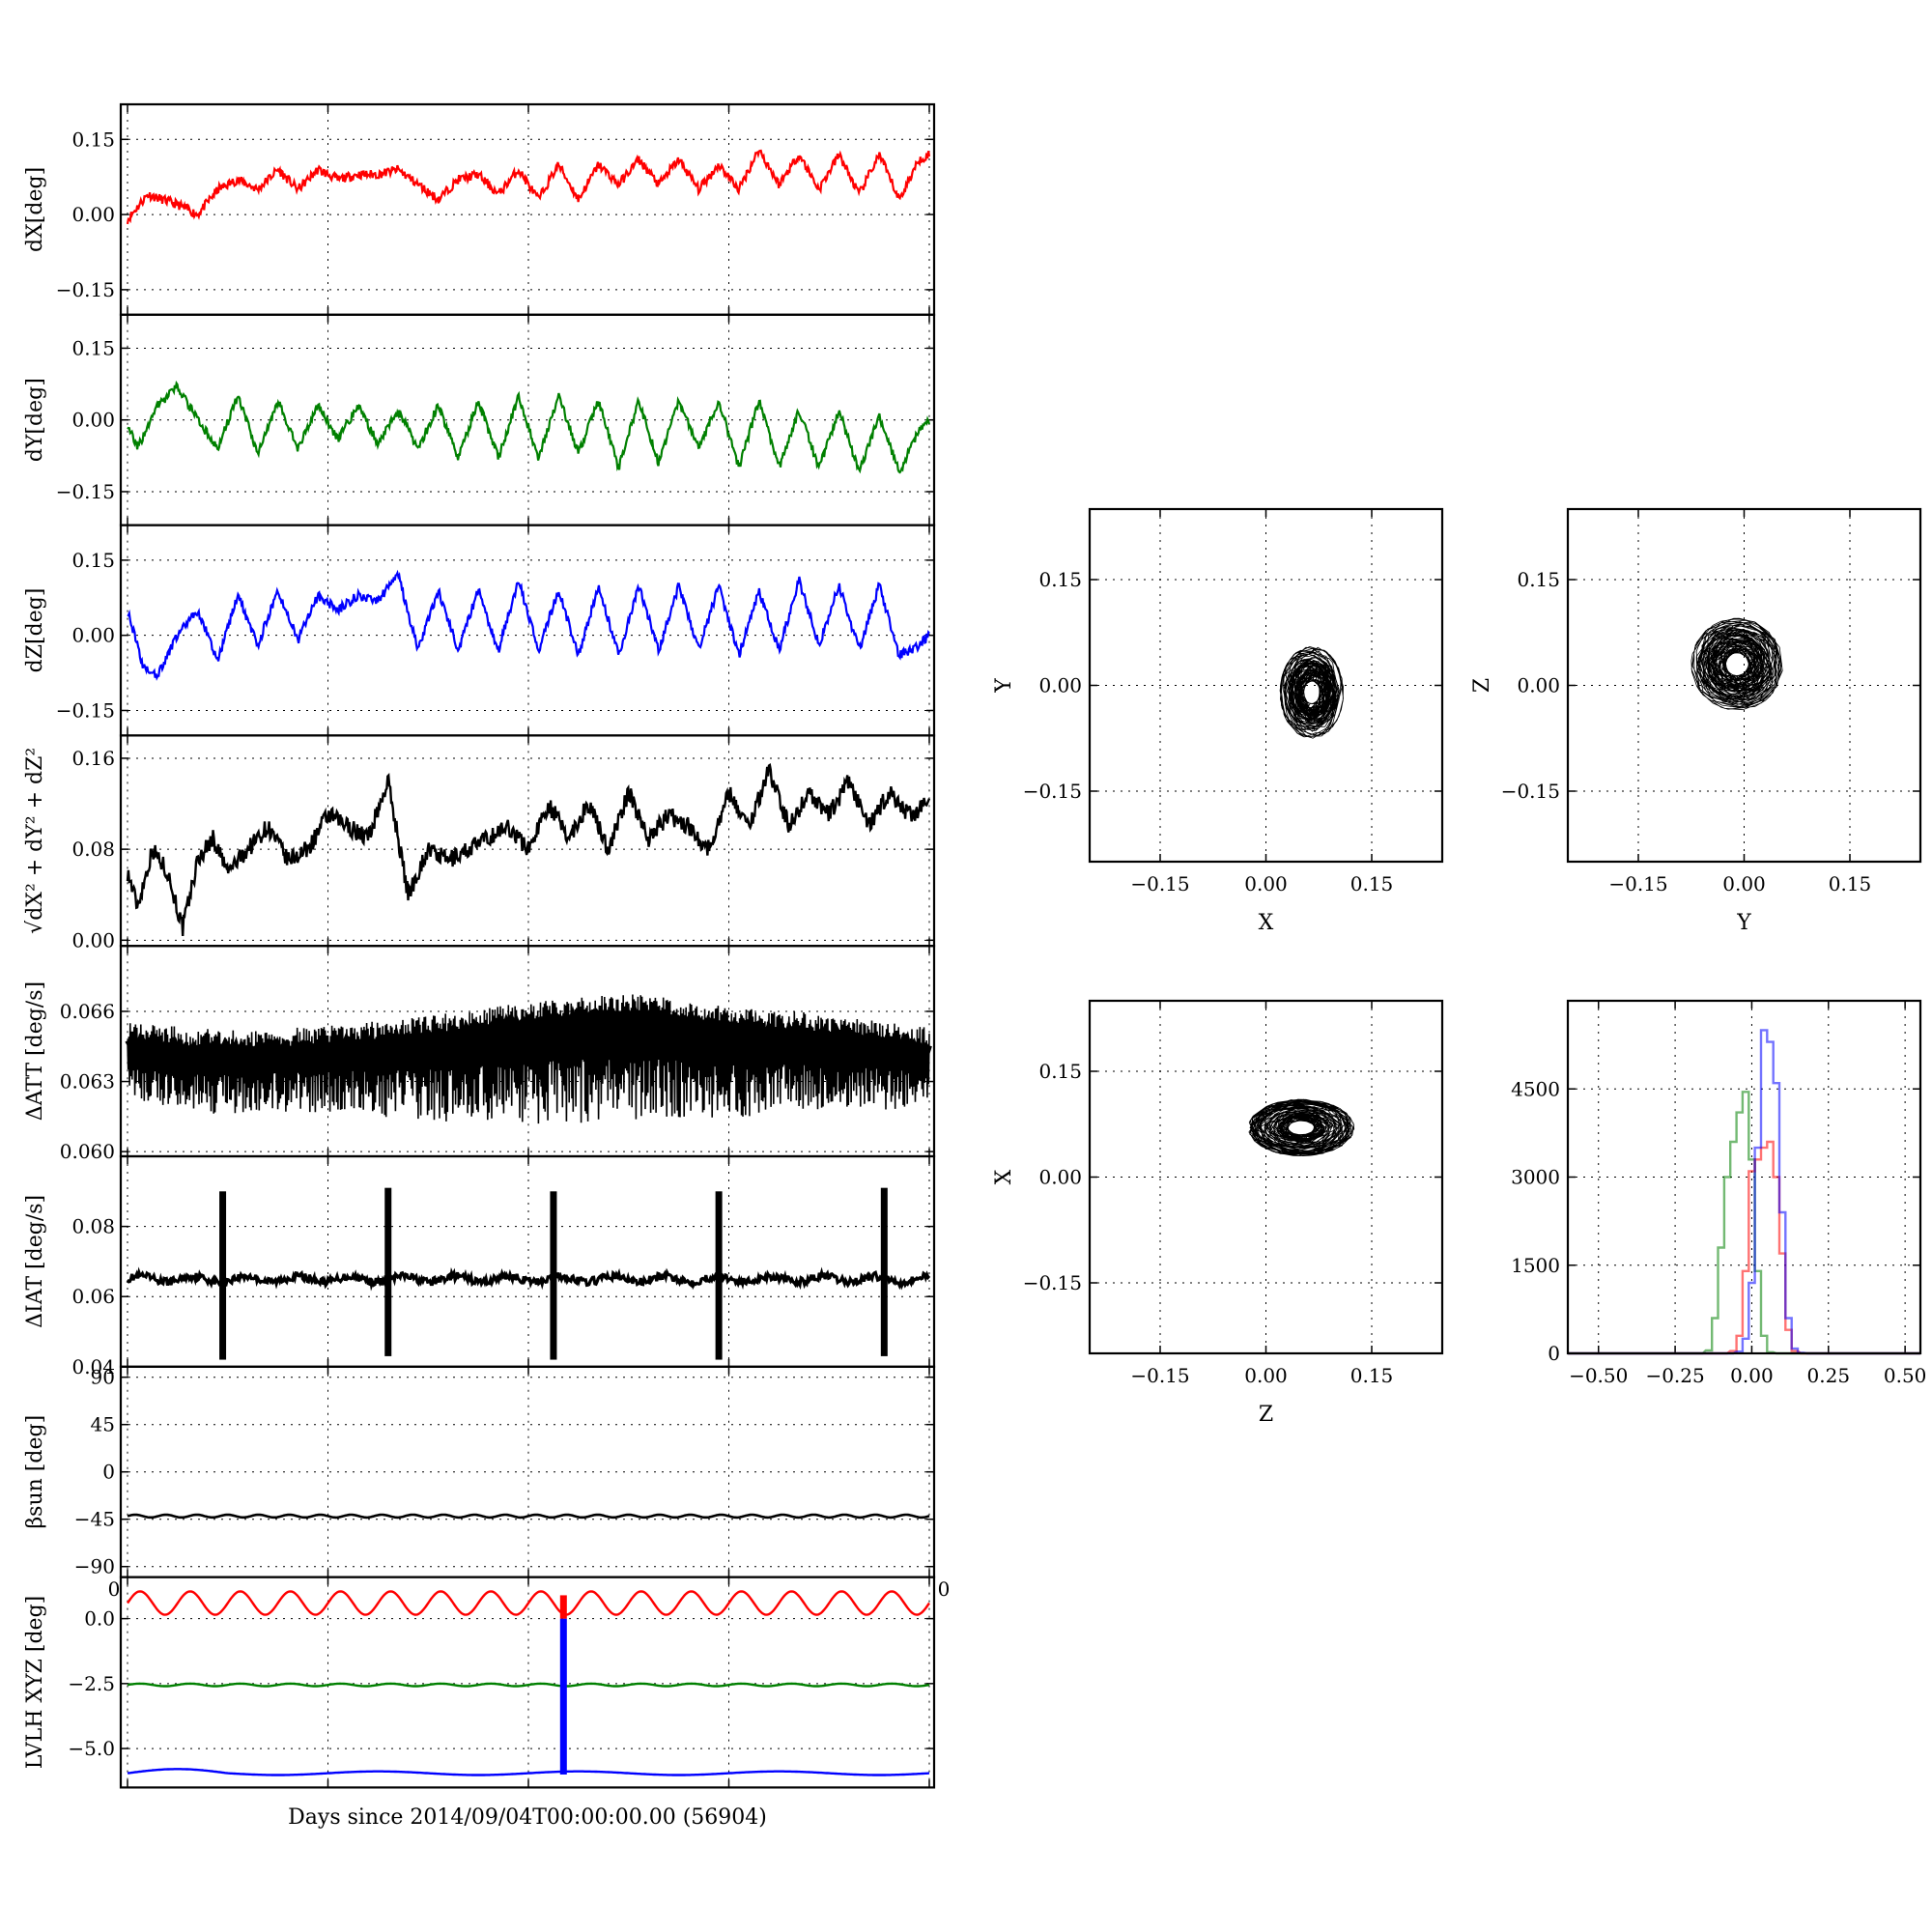  What do you see at coordinates (35, 209) in the screenshot?
I see `y-axis-label: dX[deg]` at bounding box center [35, 209].